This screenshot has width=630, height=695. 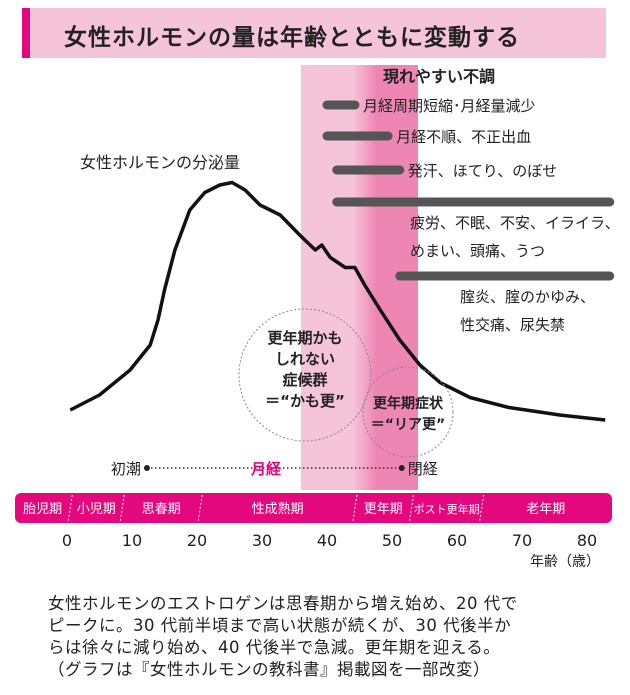 I want to click on life-stage-bar, so click(x=313, y=508).